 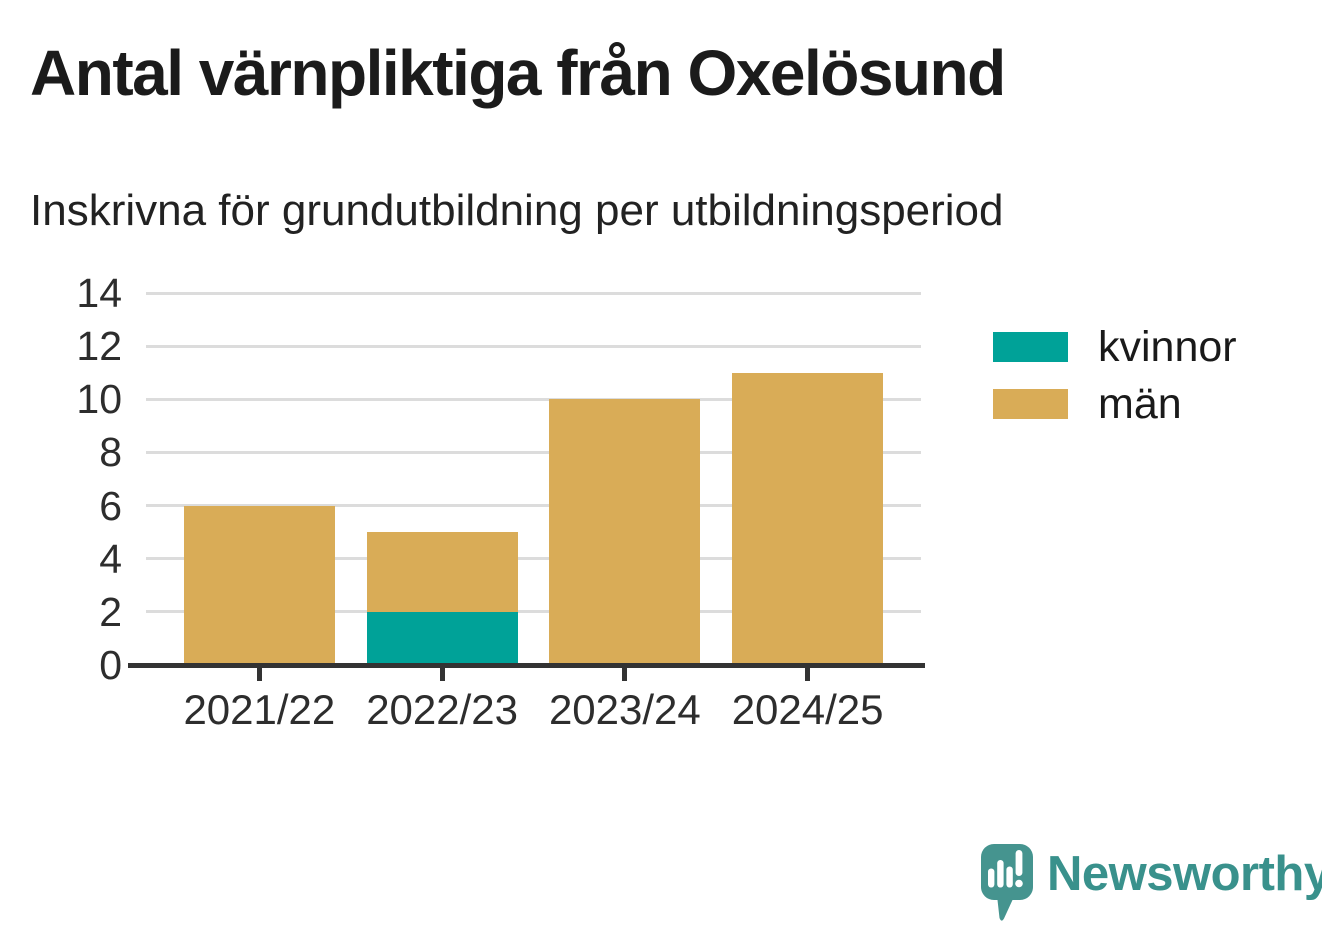 What do you see at coordinates (1030, 347) in the screenshot?
I see `legend-swatch-kvinnor` at bounding box center [1030, 347].